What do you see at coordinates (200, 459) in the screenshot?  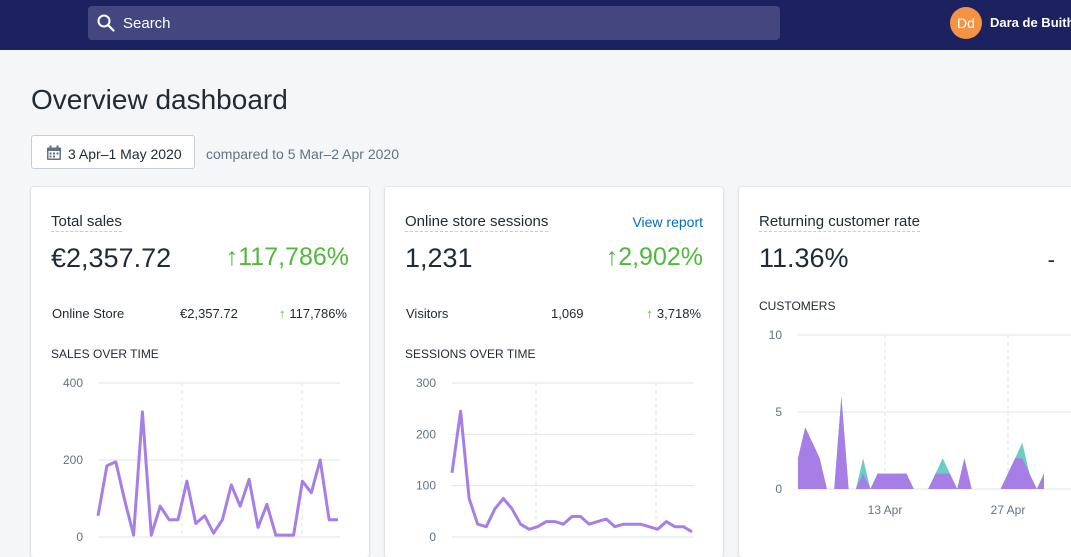 I see `sales-chart: 0 200 400` at bounding box center [200, 459].